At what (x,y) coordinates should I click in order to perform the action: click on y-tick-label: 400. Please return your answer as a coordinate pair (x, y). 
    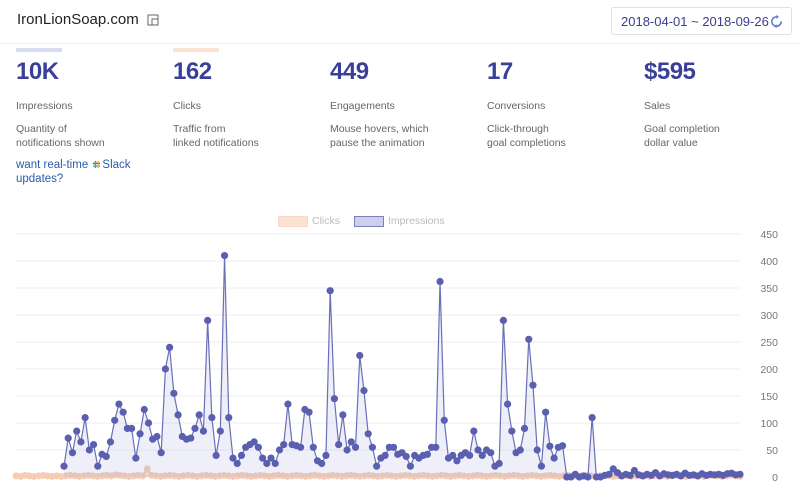
    Looking at the image, I should click on (769, 262).